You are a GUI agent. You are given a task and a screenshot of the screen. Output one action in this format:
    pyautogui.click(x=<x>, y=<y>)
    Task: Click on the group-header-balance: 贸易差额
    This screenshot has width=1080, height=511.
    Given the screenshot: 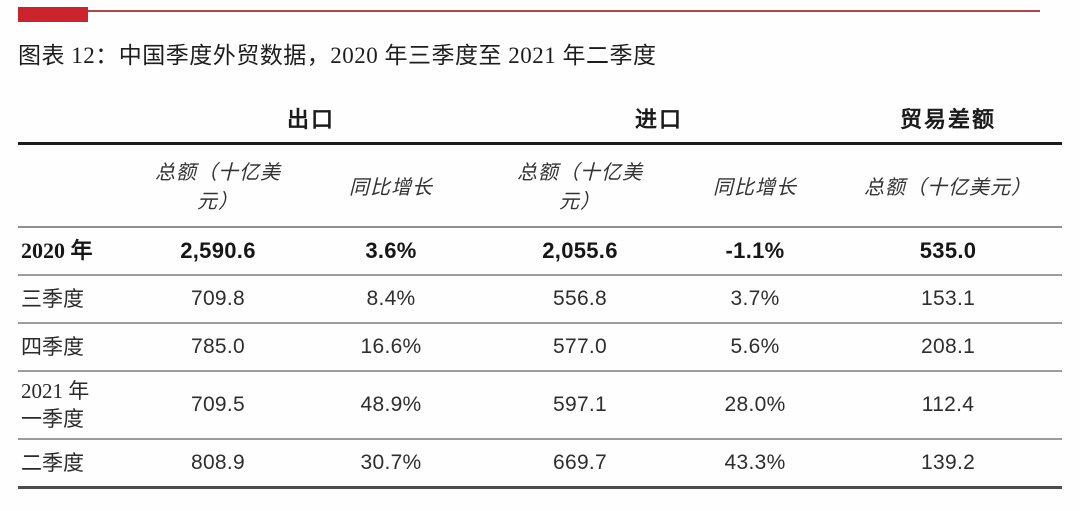 What is the action you would take?
    pyautogui.click(x=948, y=121)
    